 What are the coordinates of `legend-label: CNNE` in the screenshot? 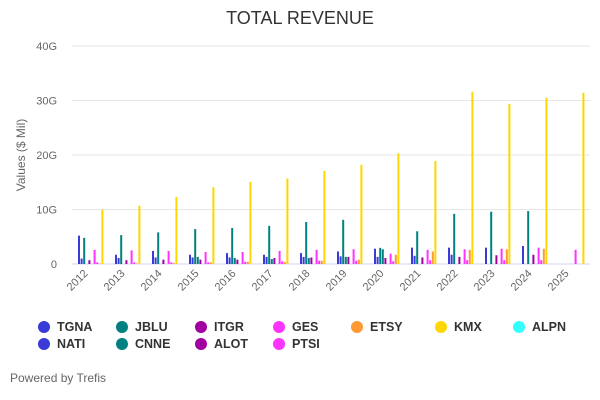 It's located at (153, 344).